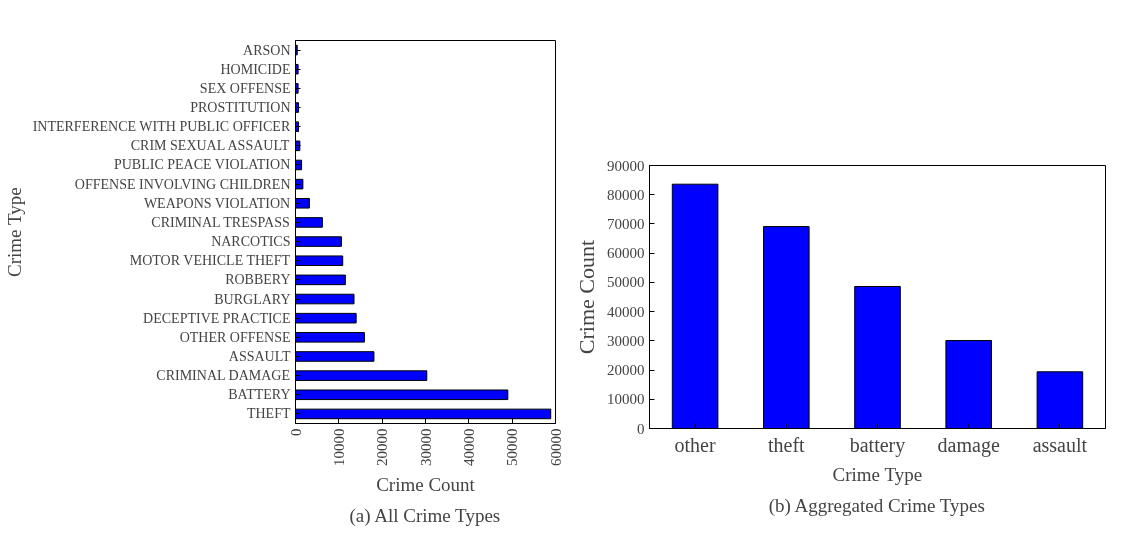 The image size is (1127, 545). I want to click on text: (a) All Crime Types, so click(425, 515).